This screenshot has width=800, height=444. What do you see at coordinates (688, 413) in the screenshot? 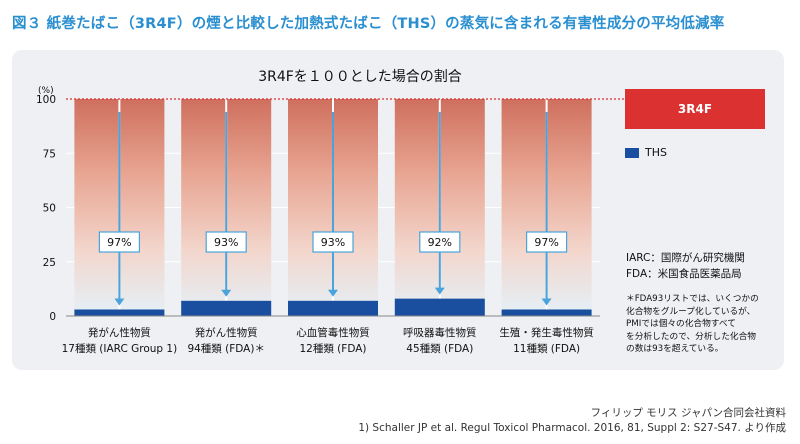
I see `source-line: フィリップ モリス ジャパン合同会社資料` at bounding box center [688, 413].